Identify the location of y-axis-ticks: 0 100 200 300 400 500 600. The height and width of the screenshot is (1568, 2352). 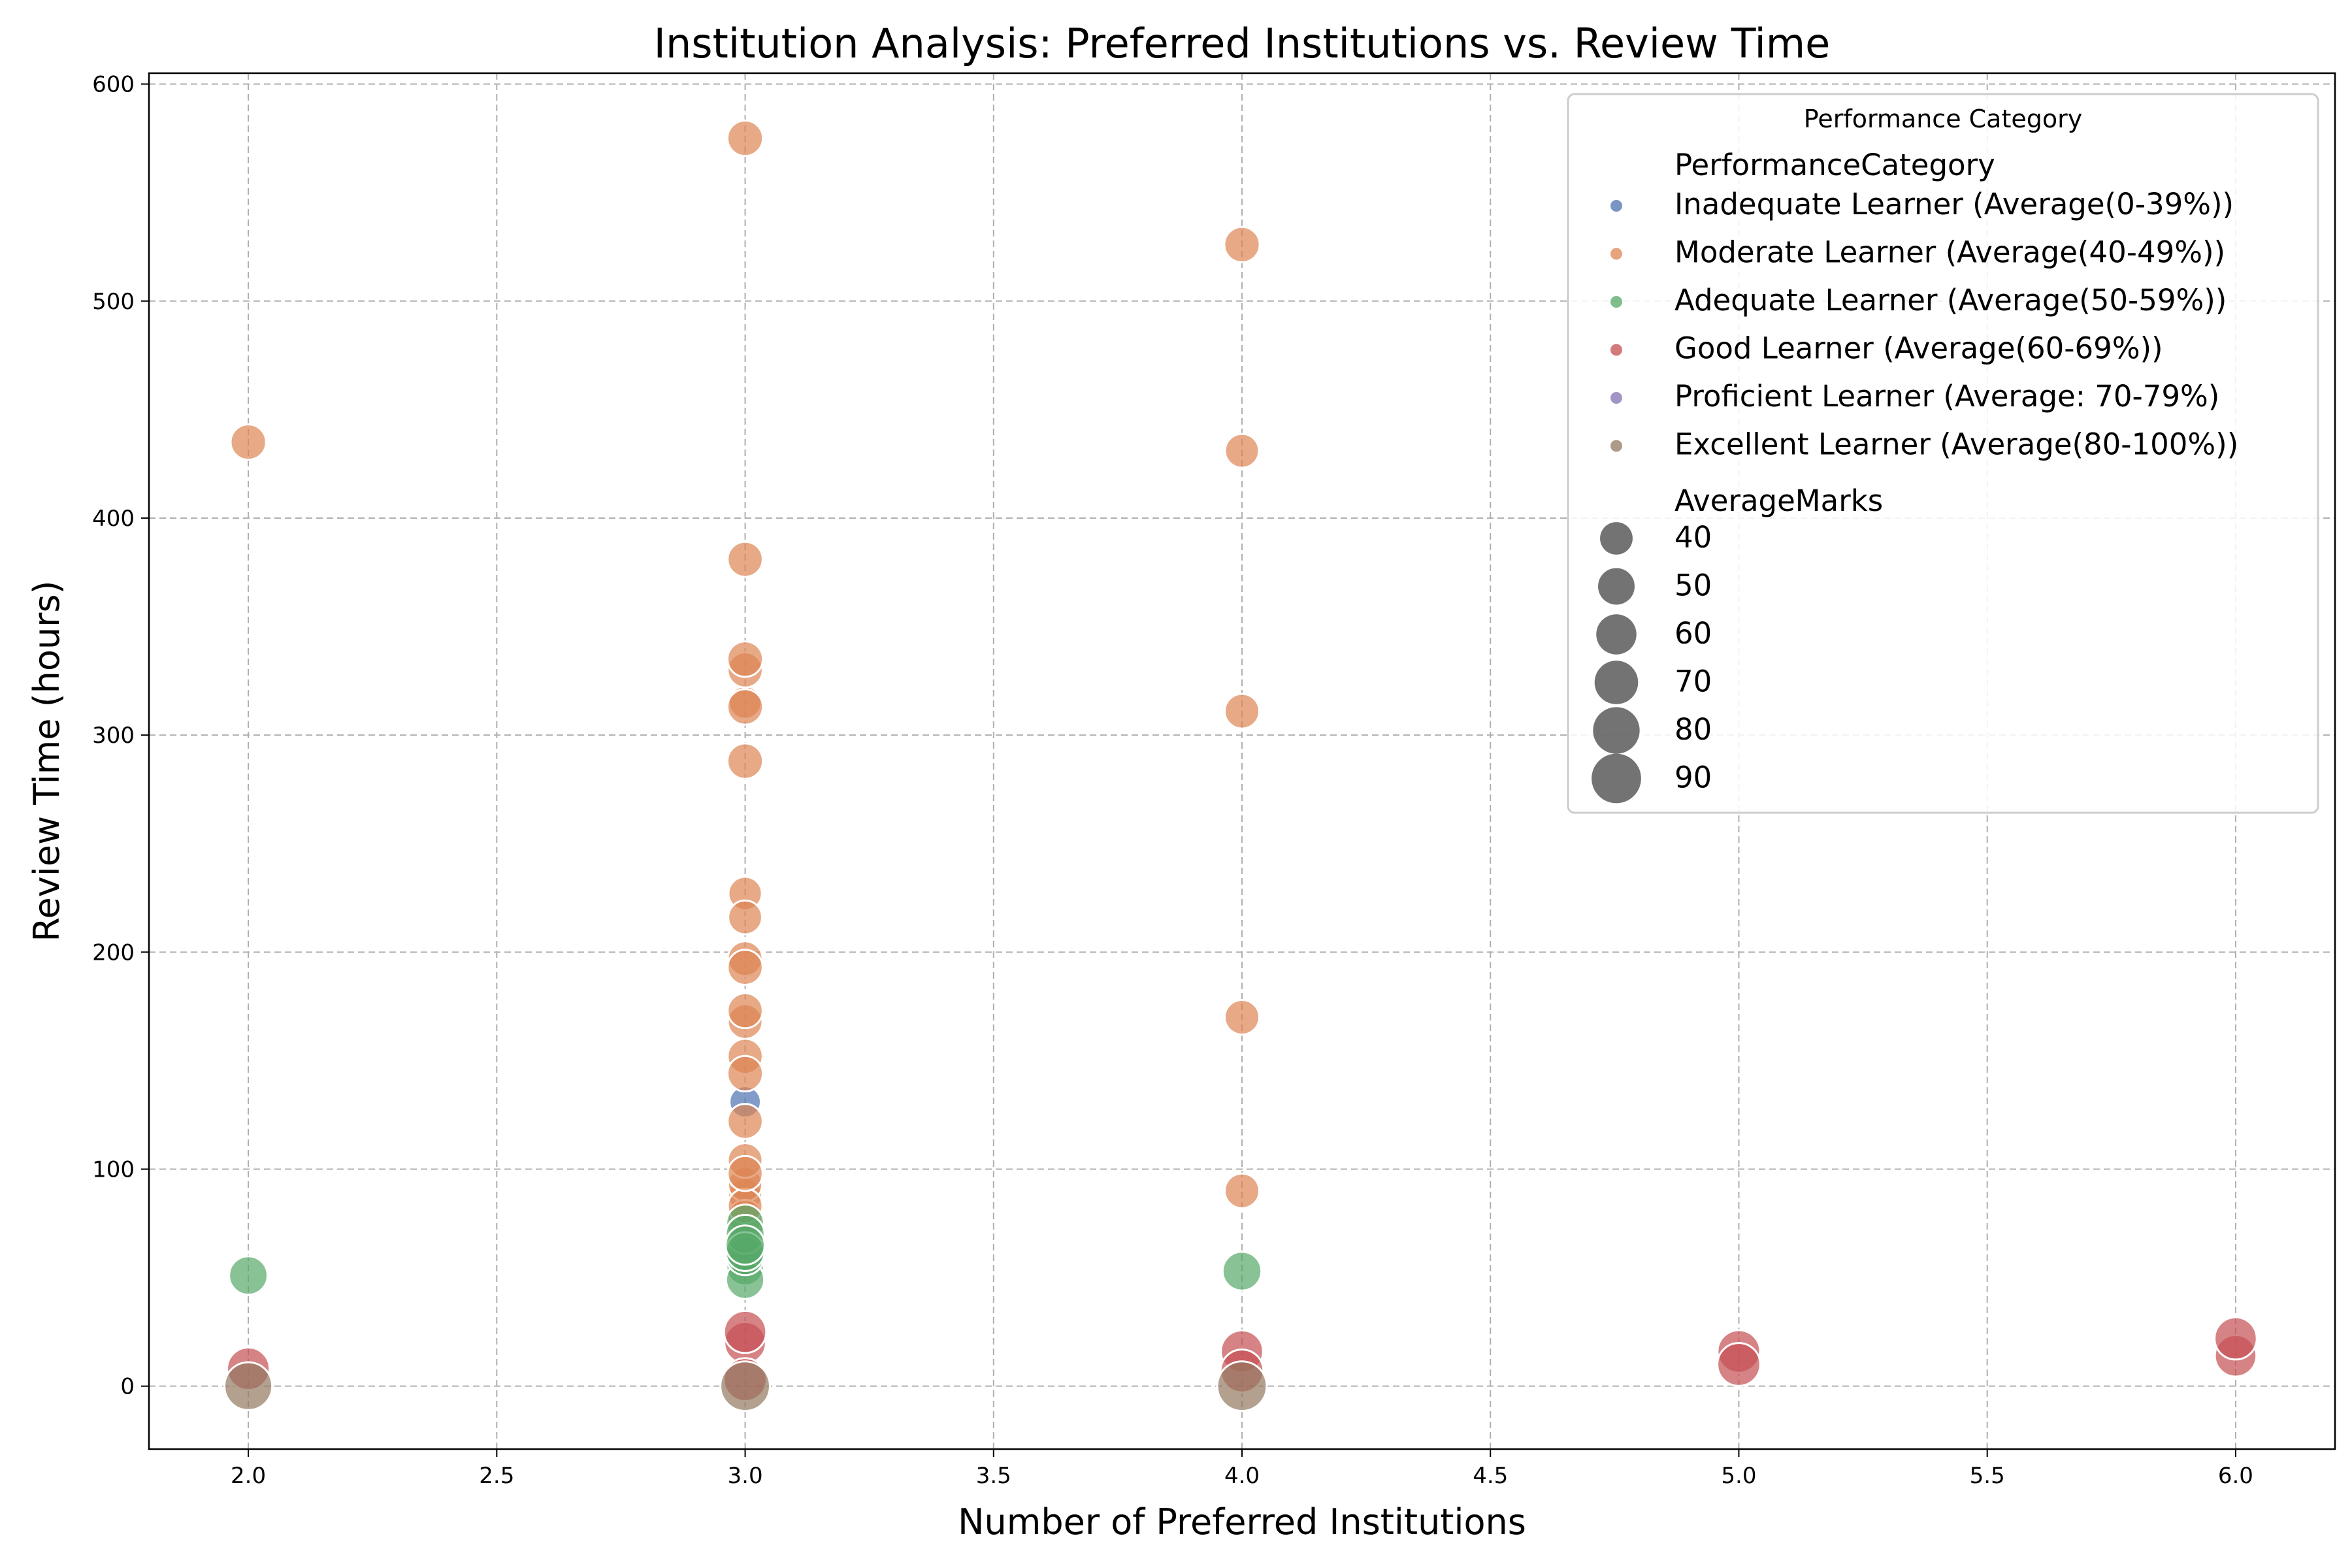
(120, 736).